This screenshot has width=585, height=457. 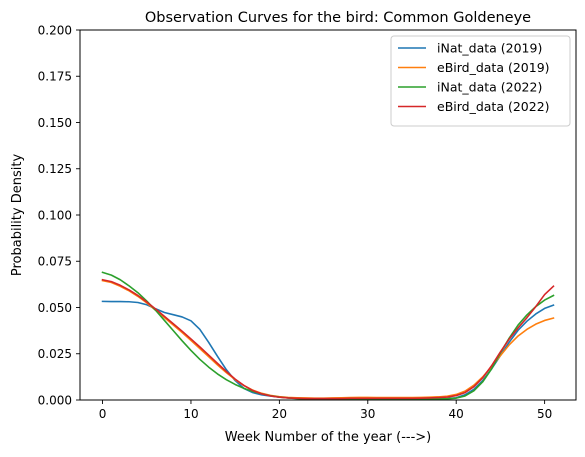 What do you see at coordinates (325, 410) in the screenshot?
I see `x-axis: 0 10 20 30 40 50` at bounding box center [325, 410].